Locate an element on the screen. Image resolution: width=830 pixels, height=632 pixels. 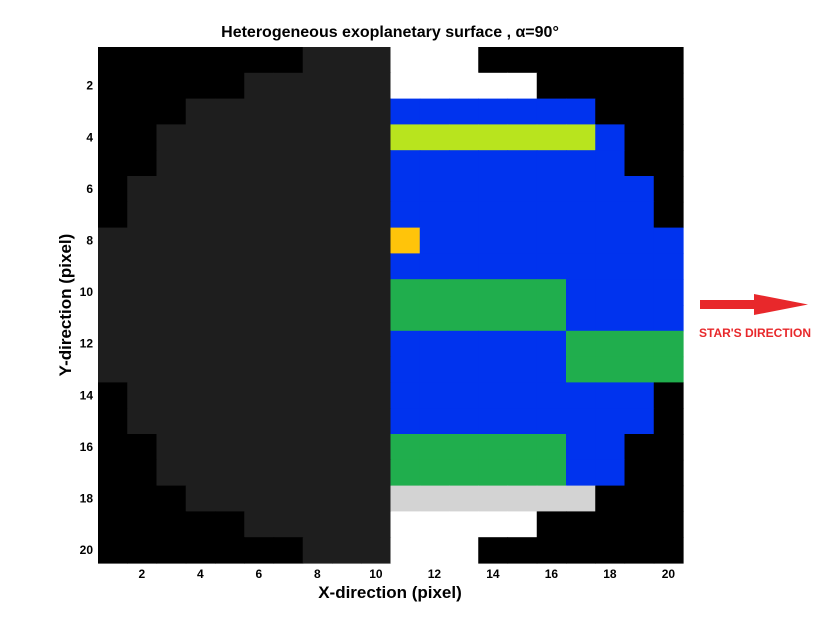
arrow-right-icon is located at coordinates (754, 304).